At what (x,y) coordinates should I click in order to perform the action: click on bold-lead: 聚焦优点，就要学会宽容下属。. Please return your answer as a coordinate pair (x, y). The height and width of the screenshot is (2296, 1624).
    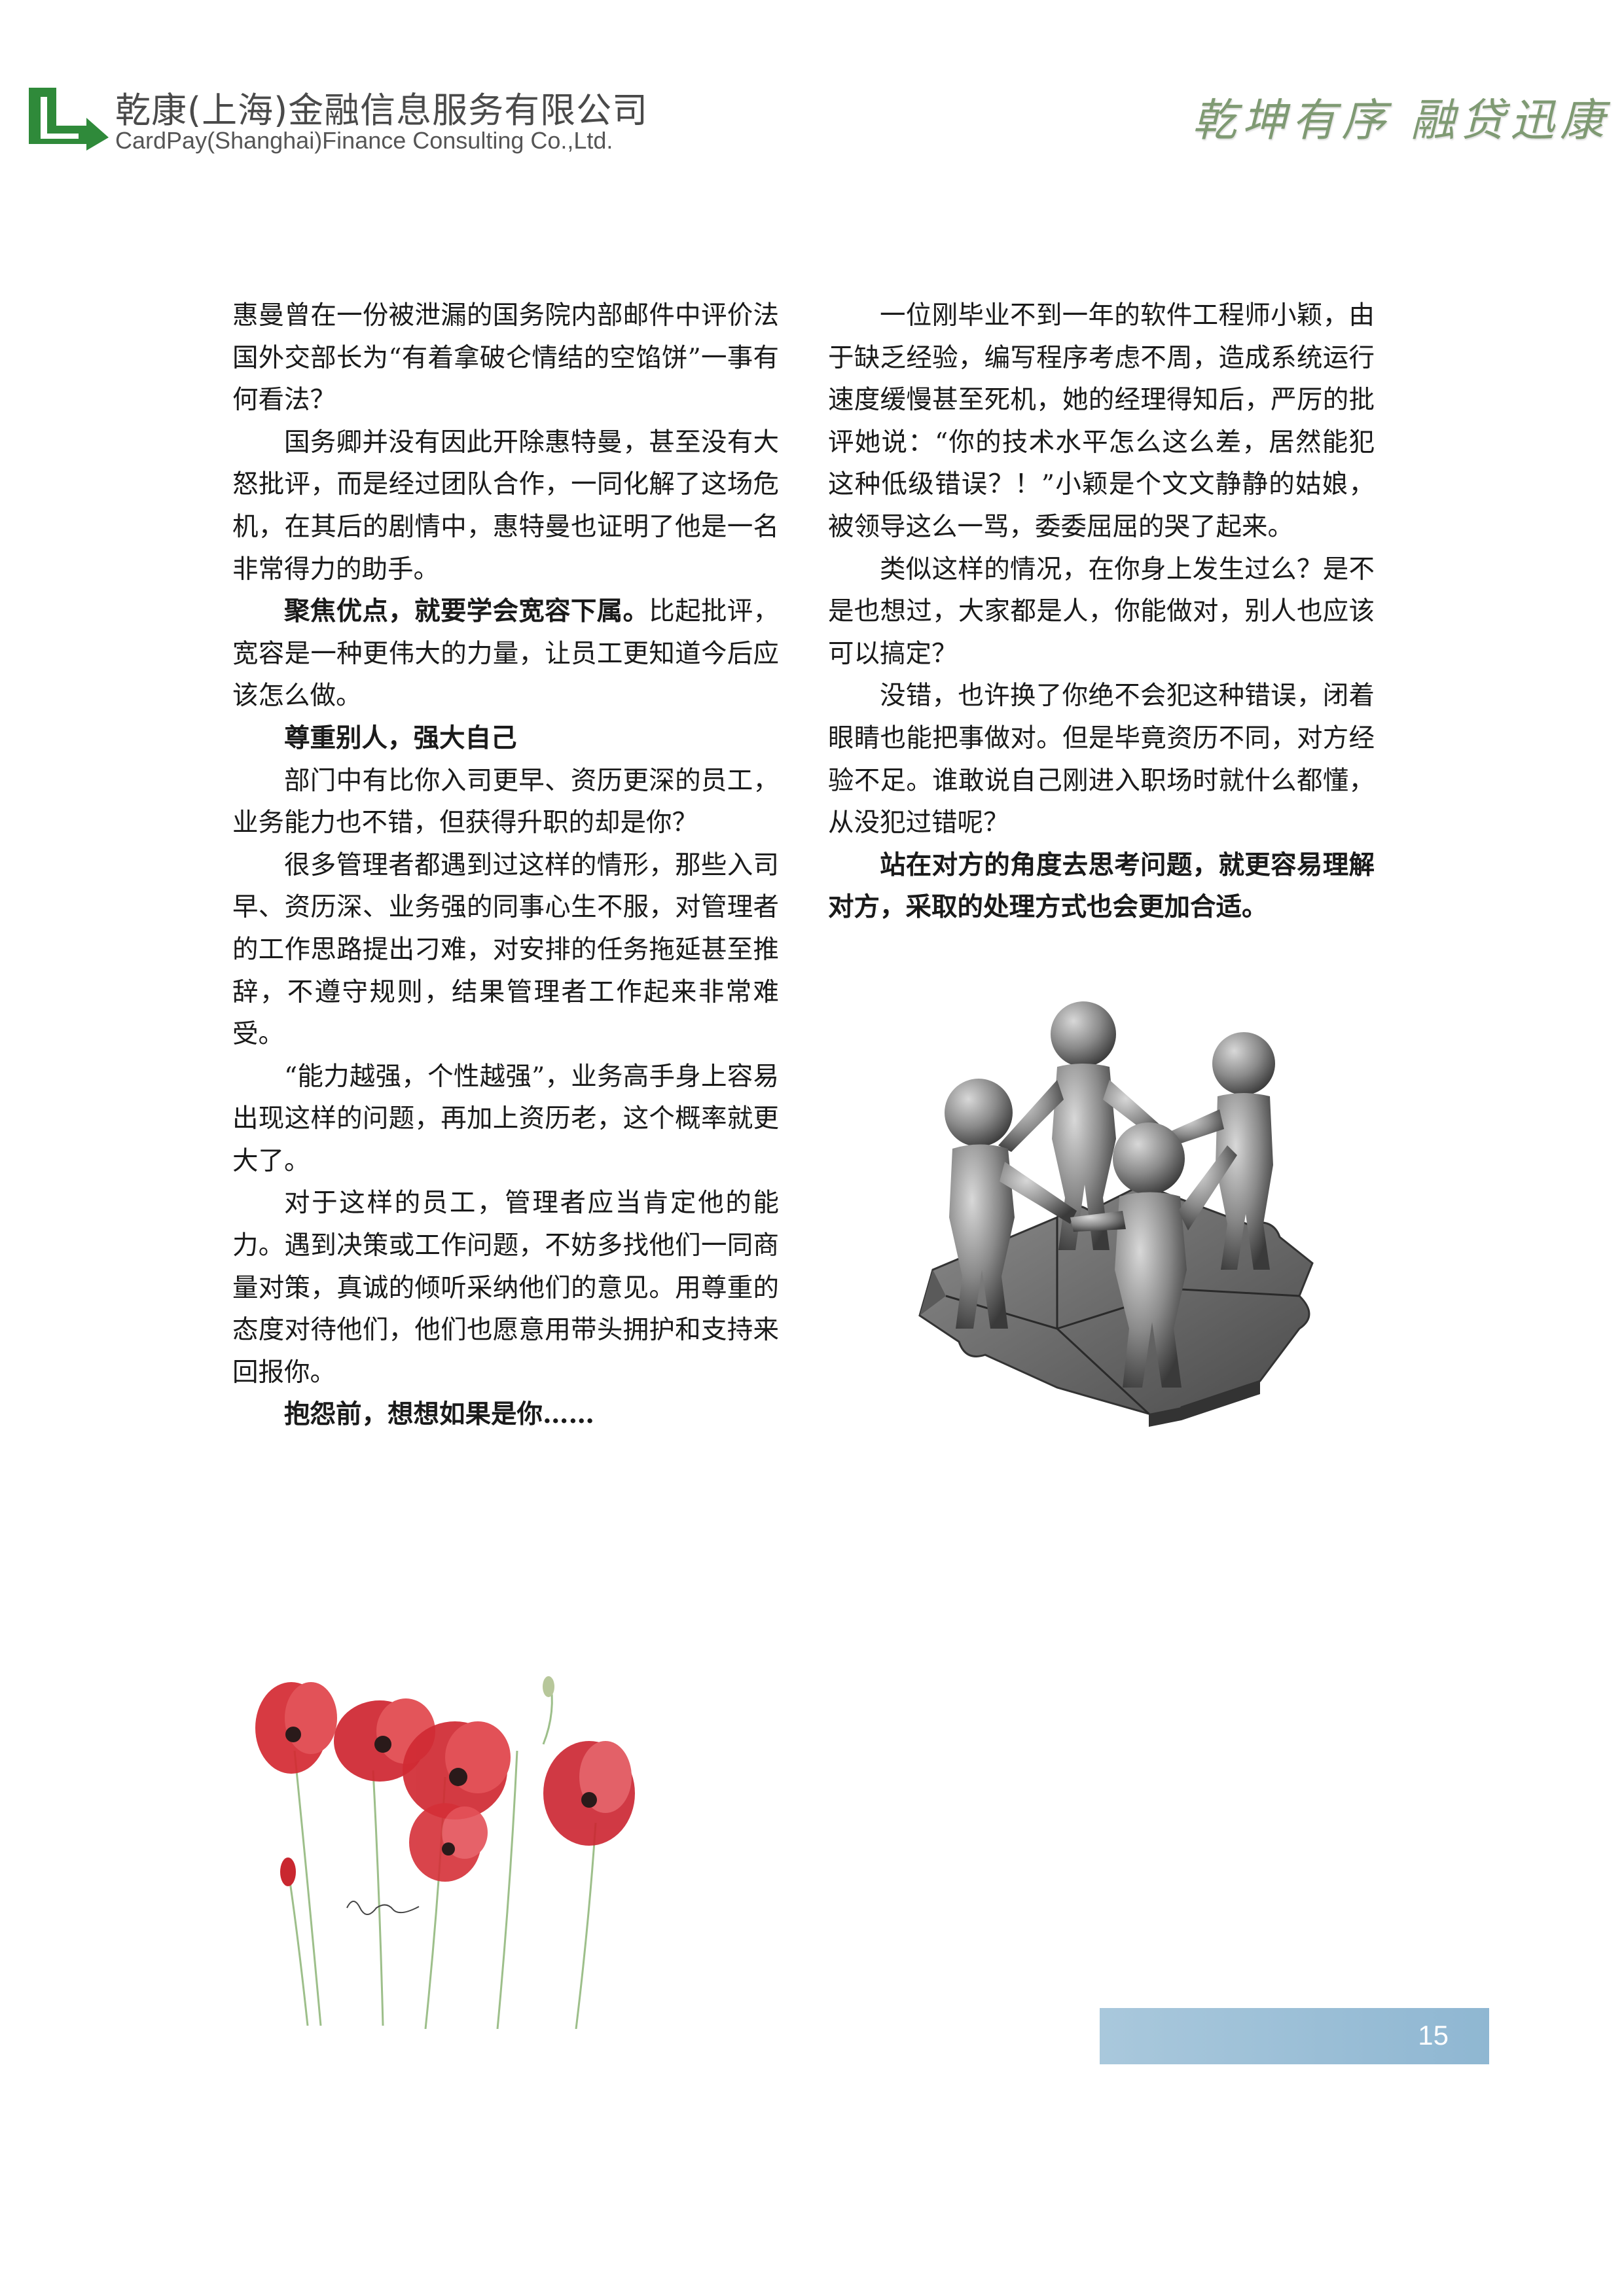
    Looking at the image, I should click on (466, 611).